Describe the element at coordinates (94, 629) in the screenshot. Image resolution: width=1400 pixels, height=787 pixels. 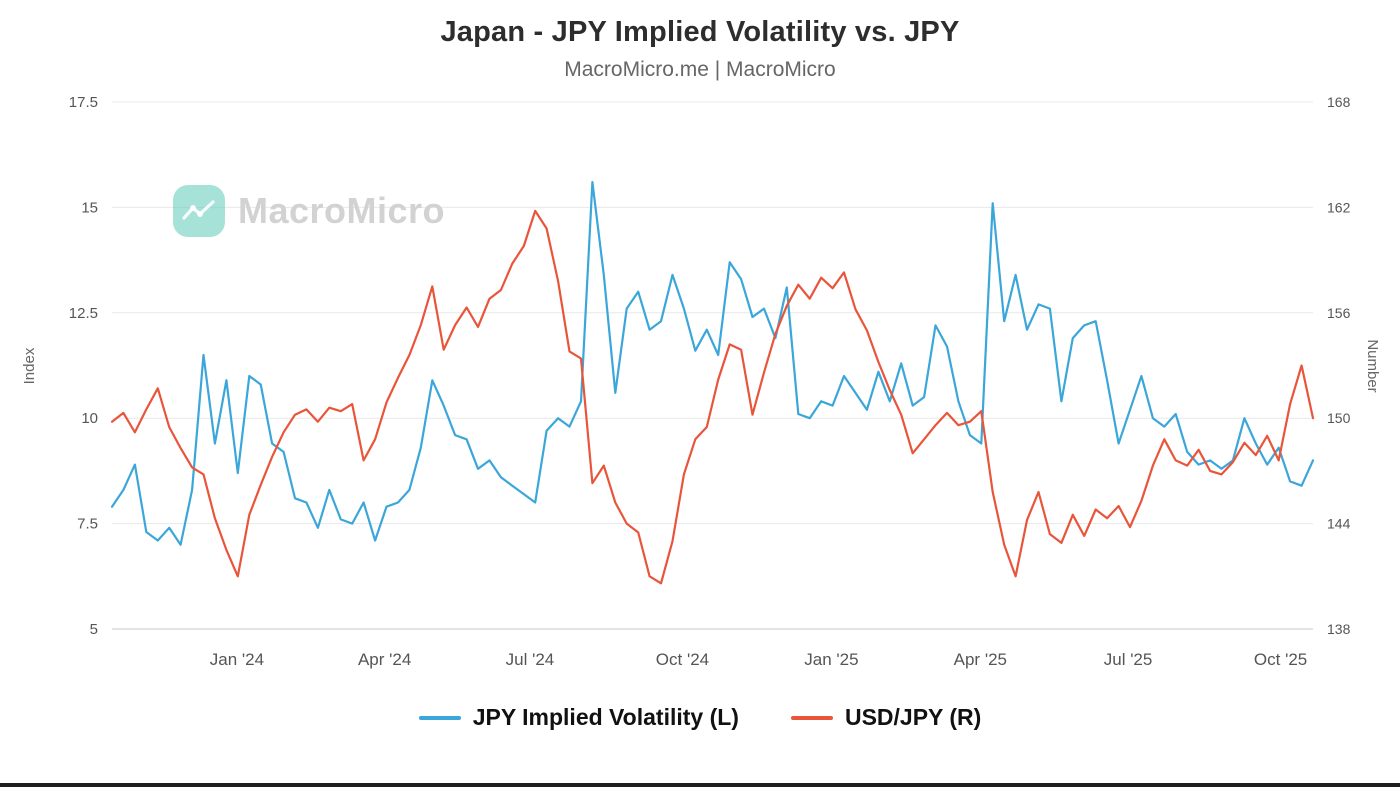
I see `svg-text: 5` at that location.